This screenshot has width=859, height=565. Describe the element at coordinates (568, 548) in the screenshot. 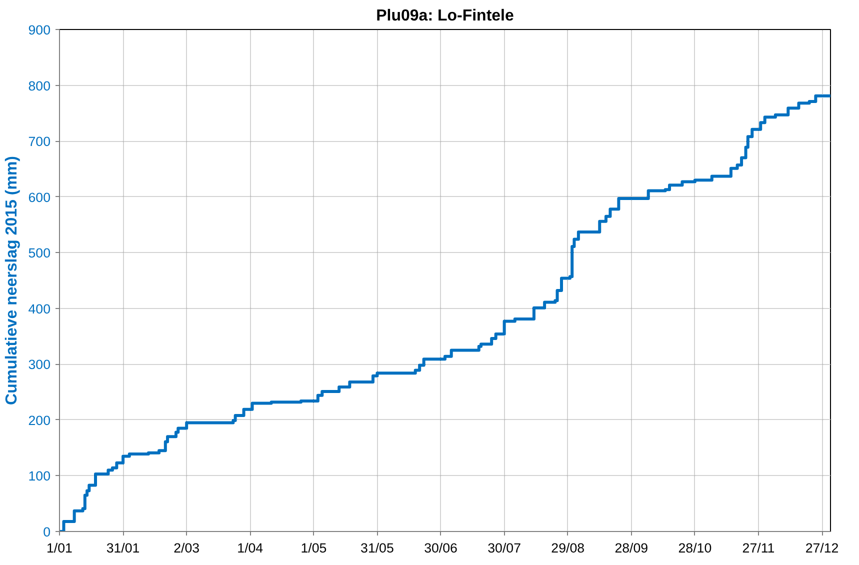

I see `x-tick-label: 29/08` at that location.